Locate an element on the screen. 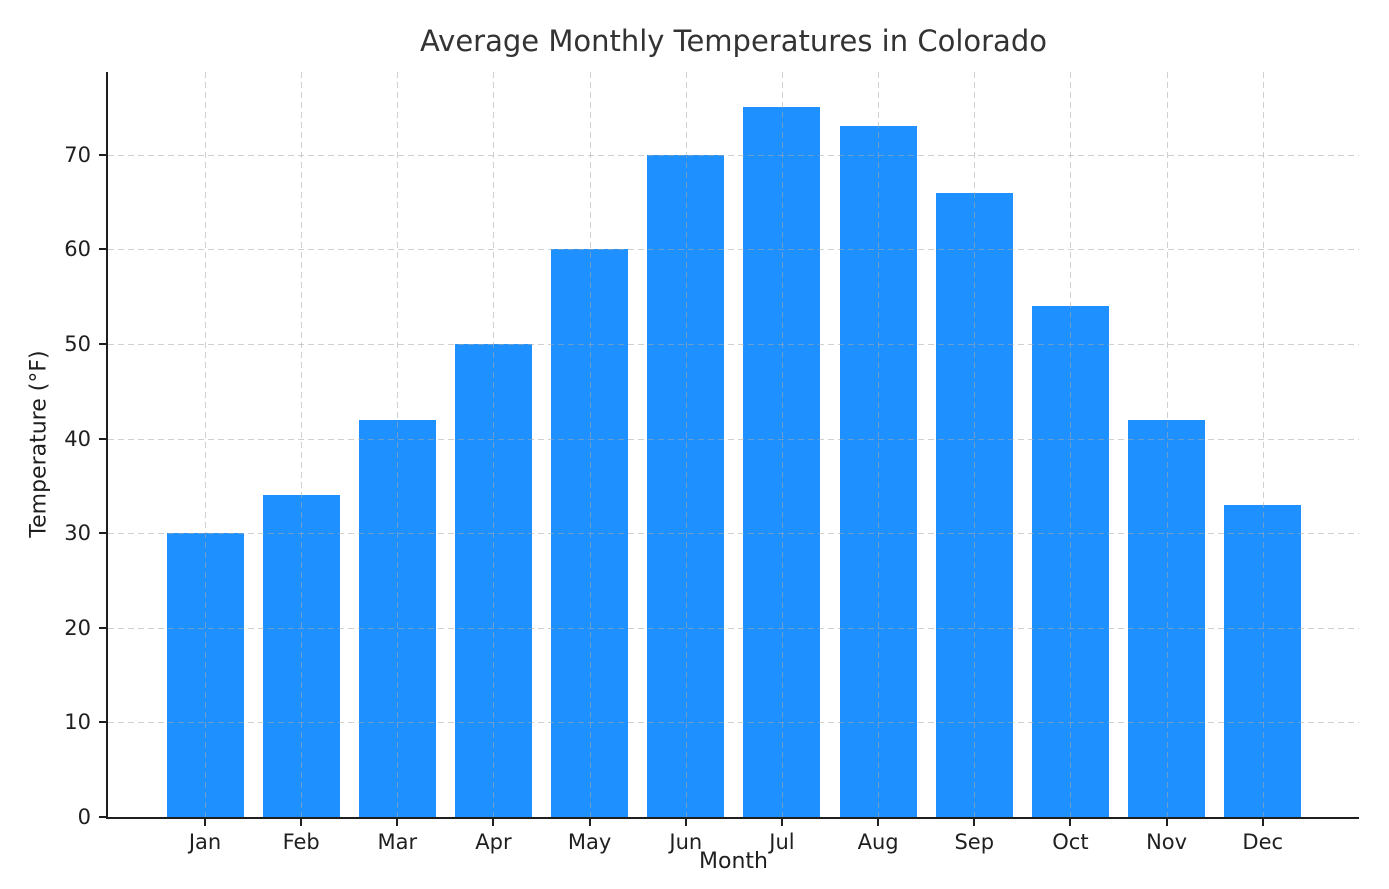 Image resolution: width=1389 pixels, height=889 pixels. y-tick-label: 30 is located at coordinates (77, 533).